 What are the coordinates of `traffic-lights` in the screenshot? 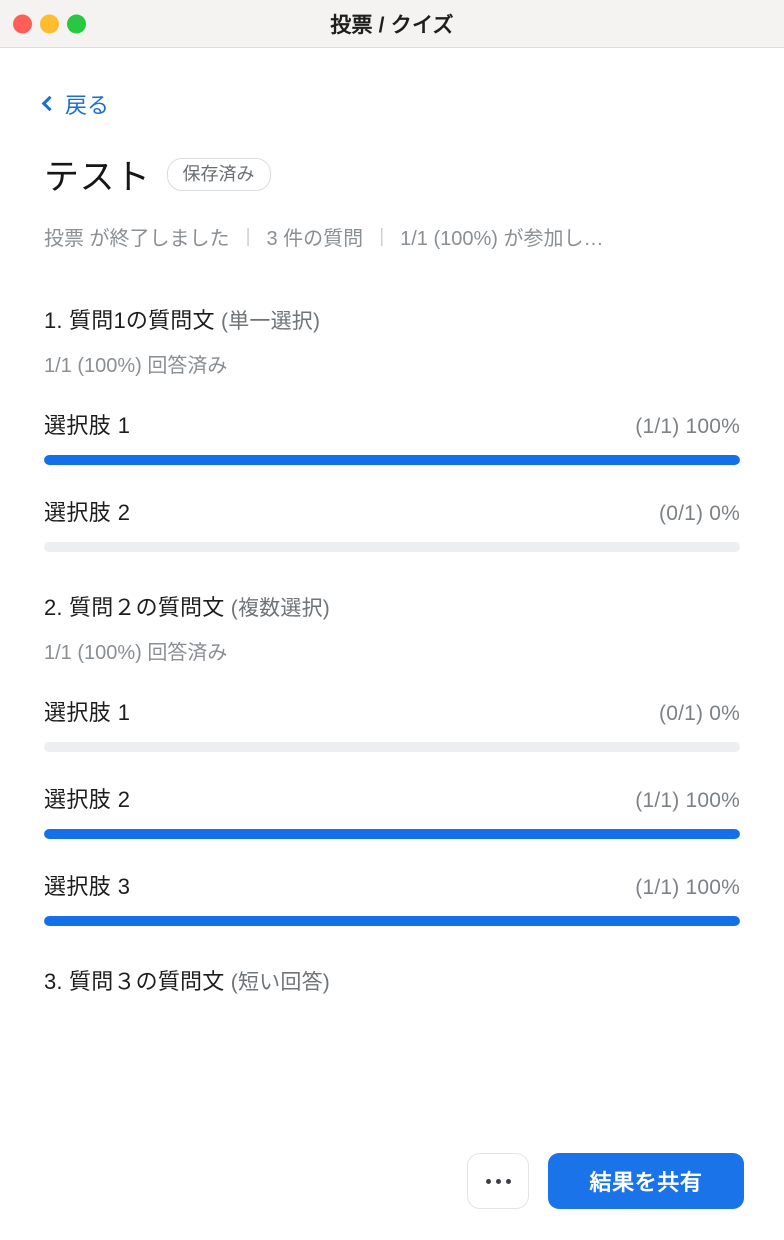 It's located at (49, 23).